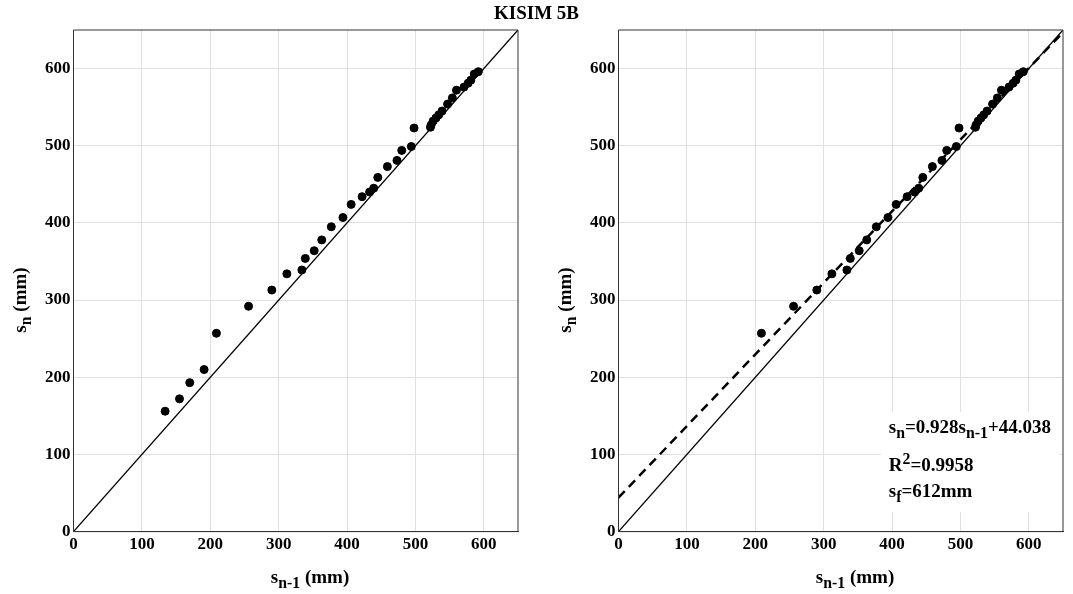  Describe the element at coordinates (969, 429) in the screenshot. I see `annotation: s$_{n}$=0.928s$_{n-1}$+44.038` at that location.